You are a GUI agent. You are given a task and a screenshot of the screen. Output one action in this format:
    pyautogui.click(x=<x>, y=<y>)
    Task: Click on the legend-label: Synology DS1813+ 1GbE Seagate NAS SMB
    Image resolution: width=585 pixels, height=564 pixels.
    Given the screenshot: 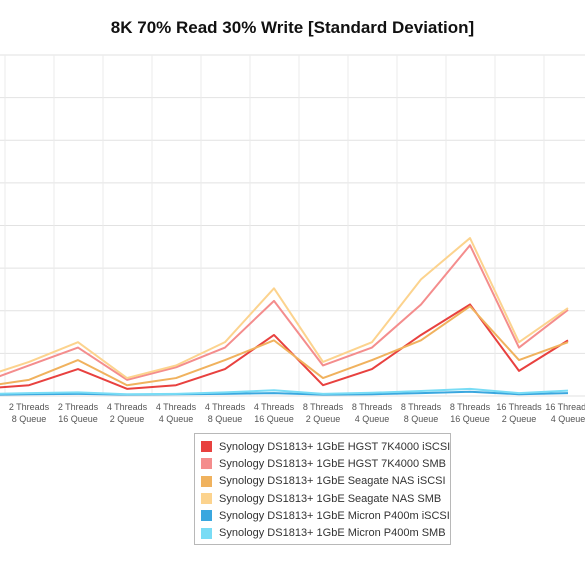 What is the action you would take?
    pyautogui.click(x=330, y=498)
    